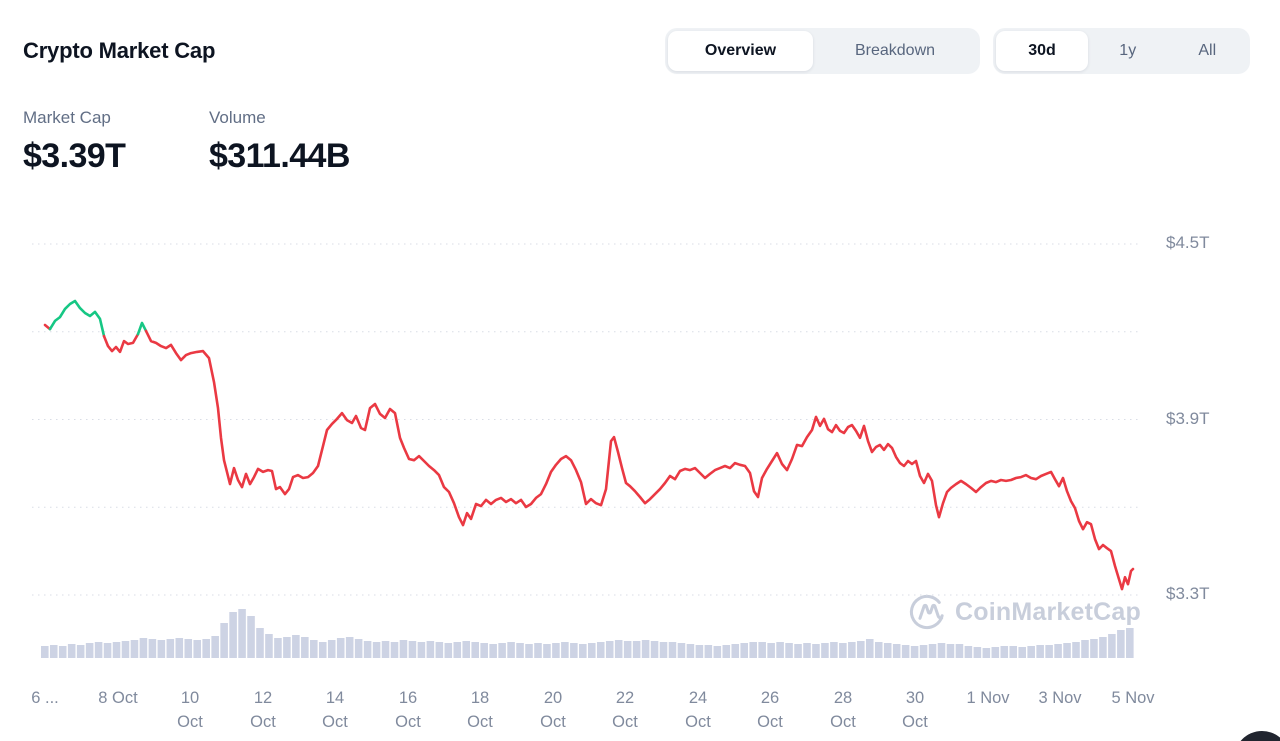 Image resolution: width=1280 pixels, height=741 pixels. I want to click on x-axis-label: 14 Oct, so click(335, 710).